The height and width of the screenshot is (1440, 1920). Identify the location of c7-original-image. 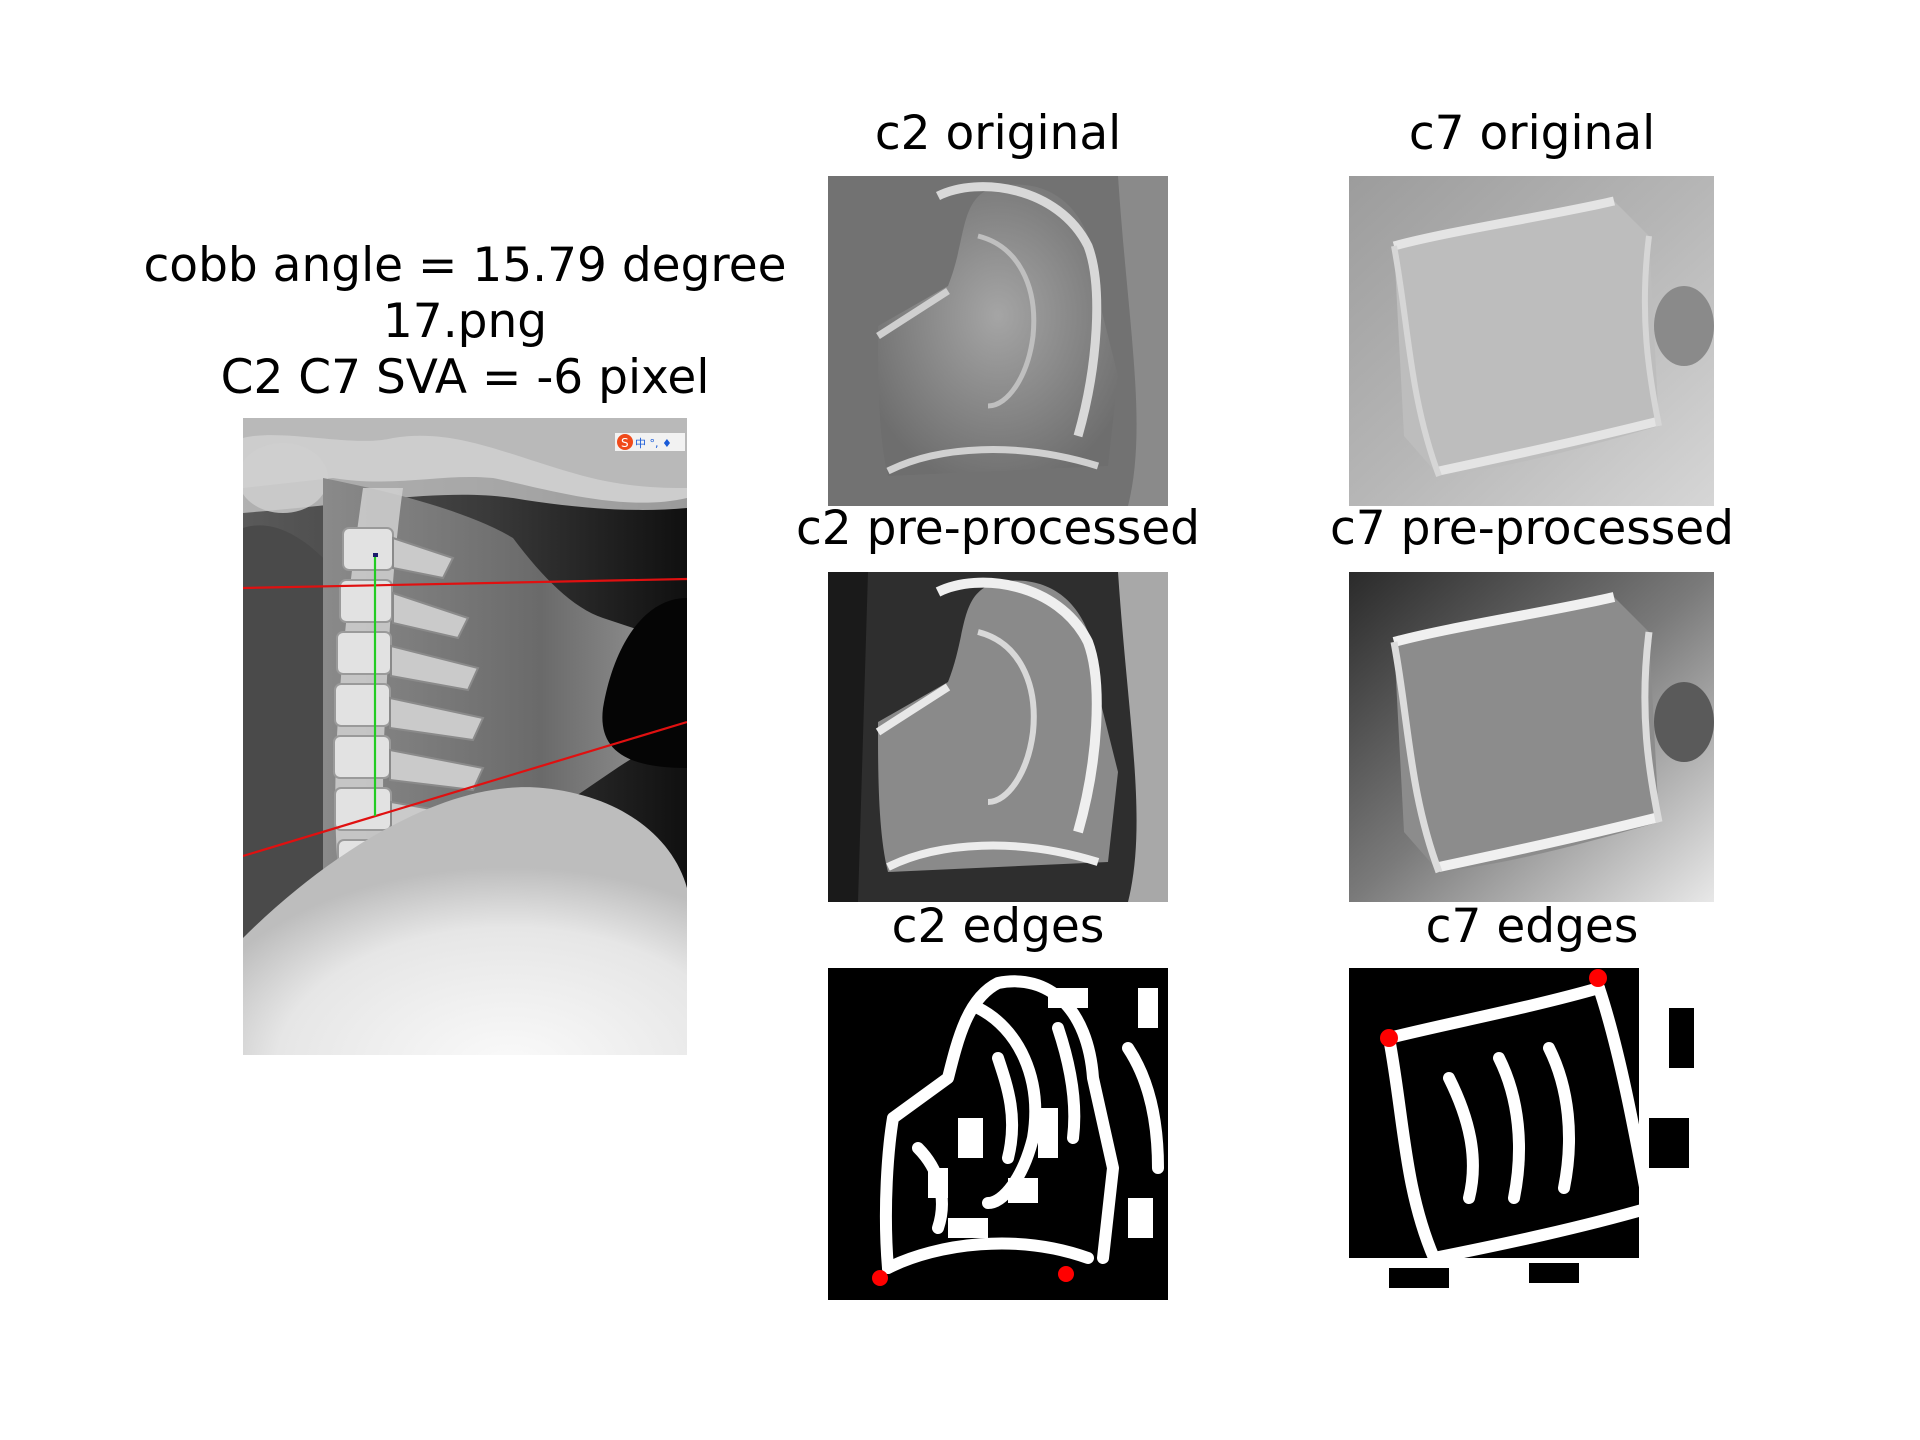
(1531, 341).